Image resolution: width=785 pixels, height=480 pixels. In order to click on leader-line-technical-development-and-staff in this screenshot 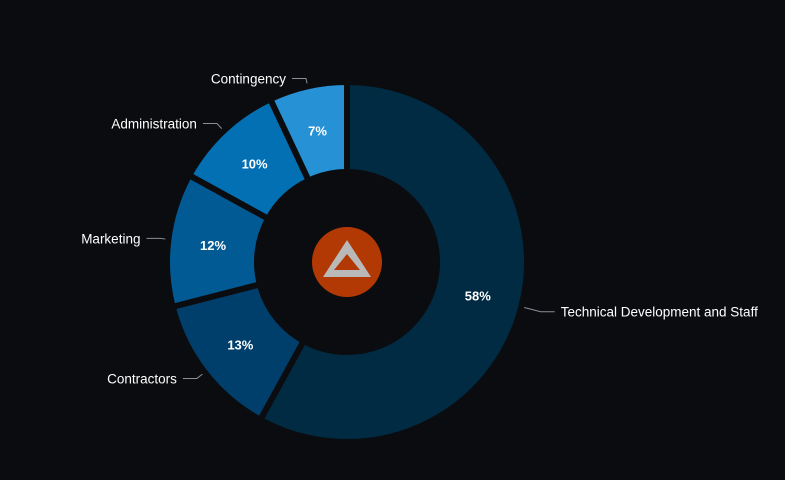, I will do `click(539, 310)`.